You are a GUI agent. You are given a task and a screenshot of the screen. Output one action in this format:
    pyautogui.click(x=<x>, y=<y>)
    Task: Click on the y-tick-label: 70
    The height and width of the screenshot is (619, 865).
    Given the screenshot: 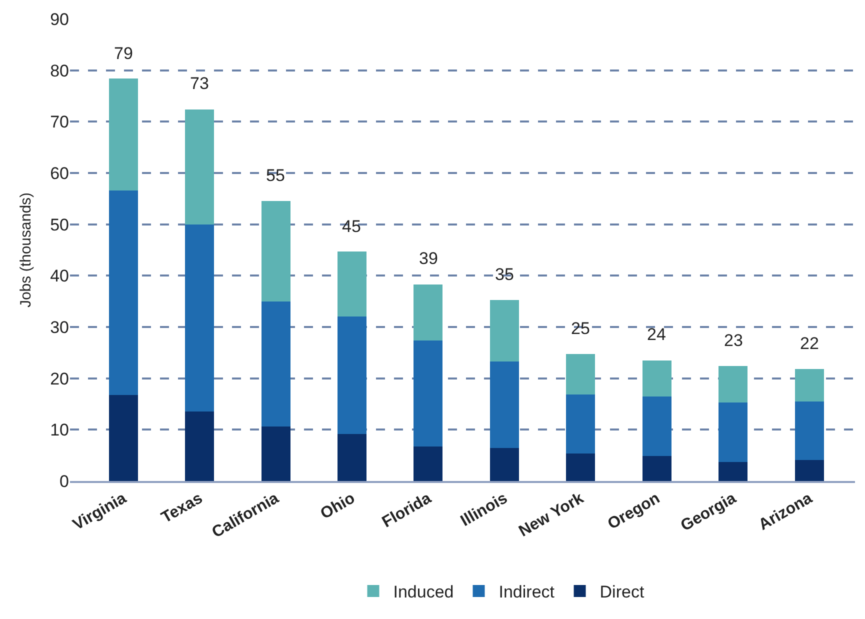 What is the action you would take?
    pyautogui.click(x=59, y=122)
    